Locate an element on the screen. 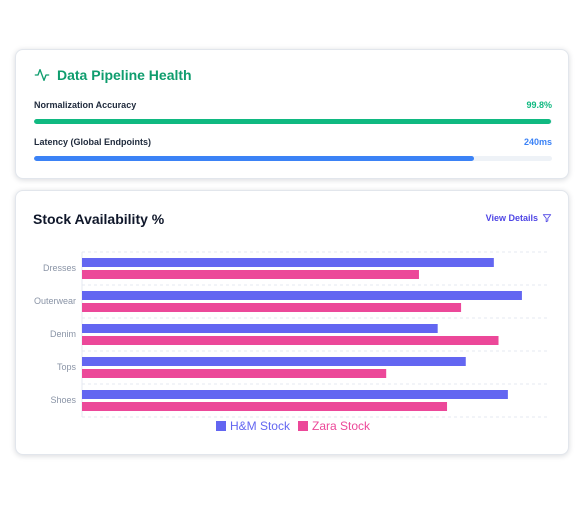  stock-title: Stock Availability % is located at coordinates (99, 219).